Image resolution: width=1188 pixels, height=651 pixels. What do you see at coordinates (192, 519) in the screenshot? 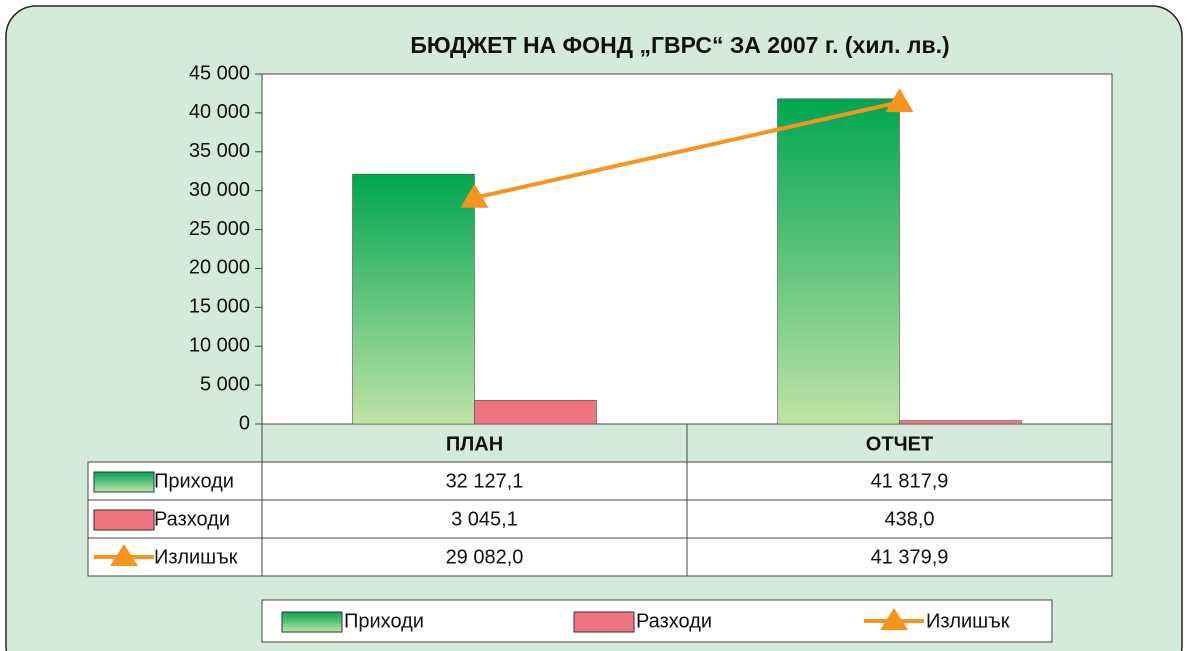
I see `table-row-label: Разходи` at bounding box center [192, 519].